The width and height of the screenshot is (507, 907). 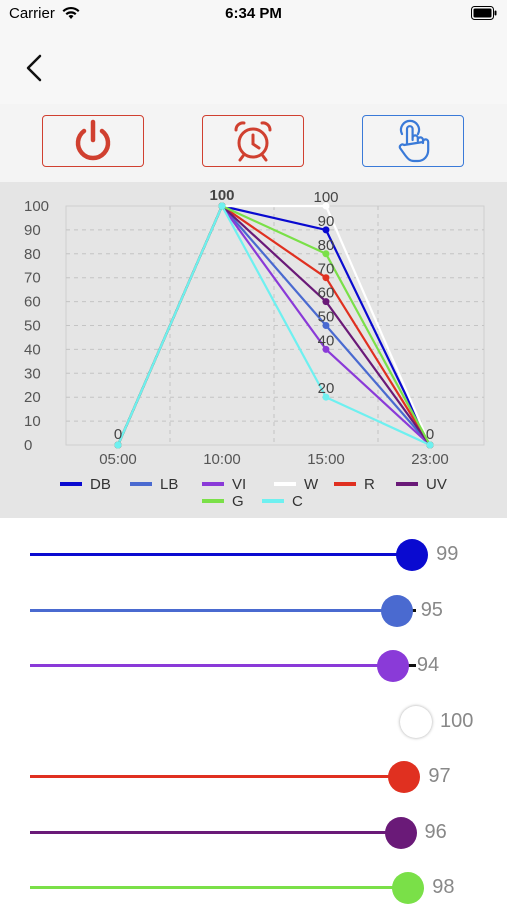 I want to click on legend-swatch-w, so click(x=285, y=484).